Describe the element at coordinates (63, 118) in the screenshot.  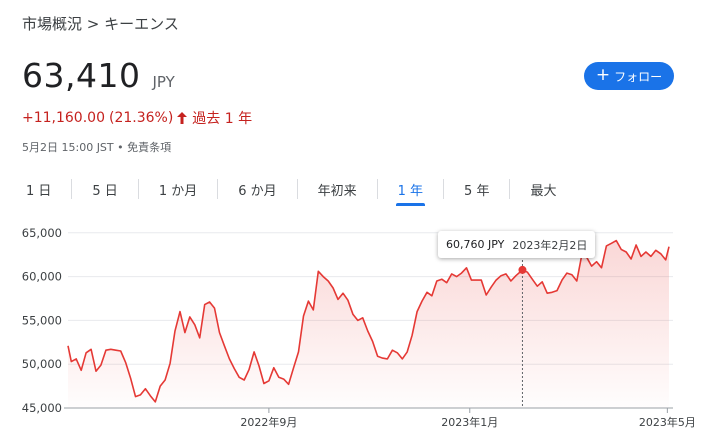
I see `change-amount: +11,160.00` at that location.